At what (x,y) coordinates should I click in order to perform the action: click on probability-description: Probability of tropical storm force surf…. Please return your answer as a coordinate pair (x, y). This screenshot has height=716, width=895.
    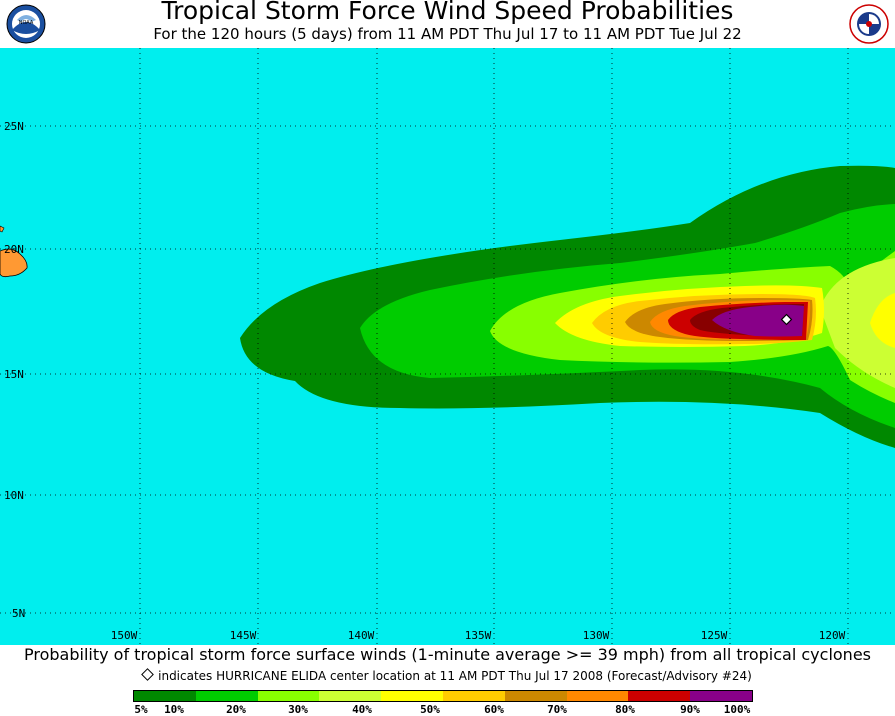
    Looking at the image, I should click on (447, 654).